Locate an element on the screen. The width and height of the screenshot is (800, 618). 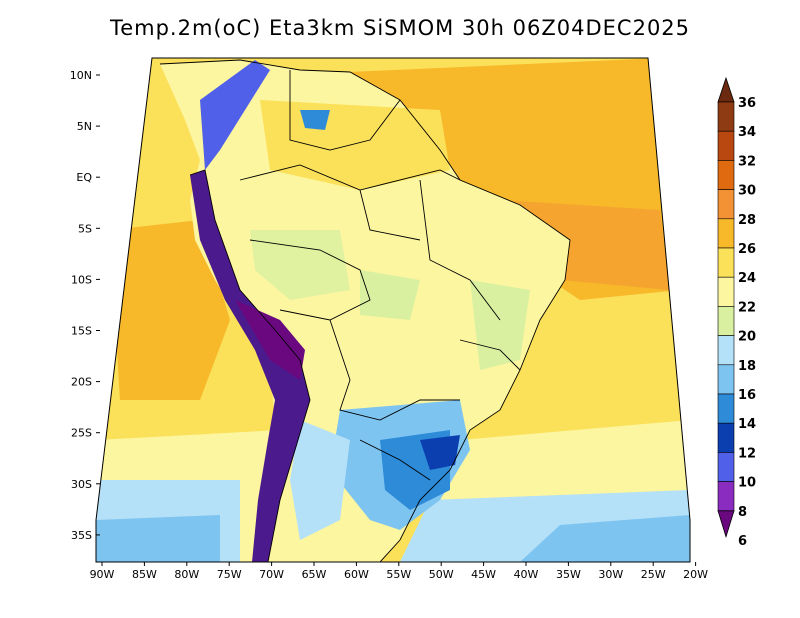
lat-tick-label: 10S is located at coordinates (81, 279).